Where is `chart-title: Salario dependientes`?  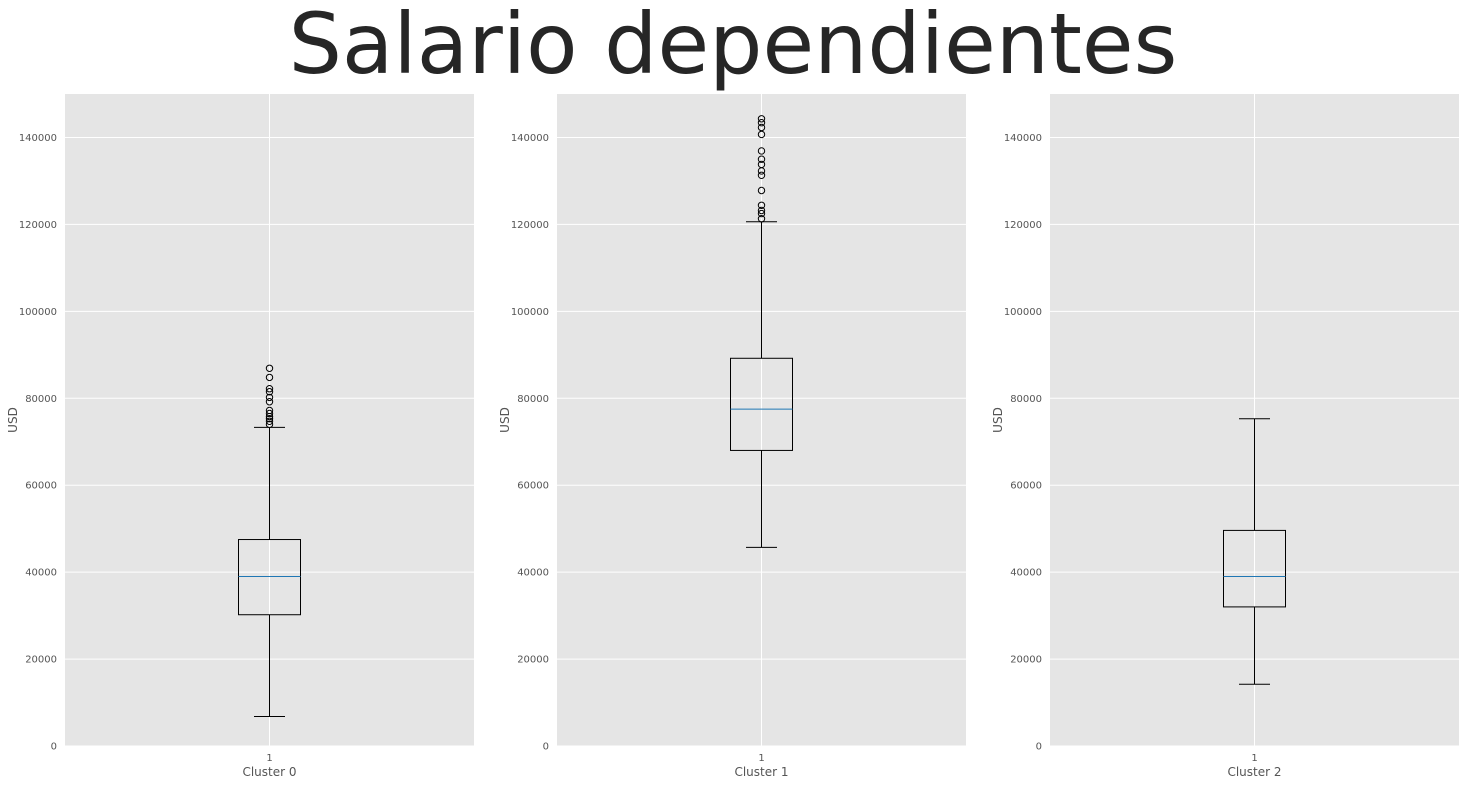
chart-title: Salario dependientes is located at coordinates (733, 46).